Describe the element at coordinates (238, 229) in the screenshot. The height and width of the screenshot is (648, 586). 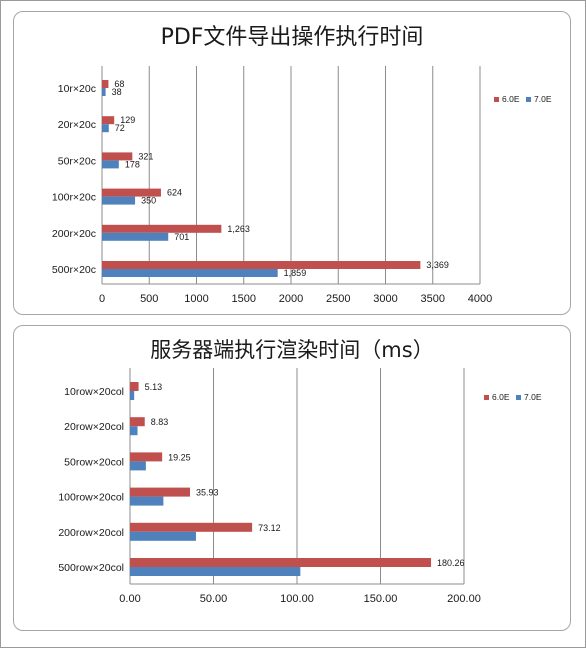
I see `data-label: 1,263` at that location.